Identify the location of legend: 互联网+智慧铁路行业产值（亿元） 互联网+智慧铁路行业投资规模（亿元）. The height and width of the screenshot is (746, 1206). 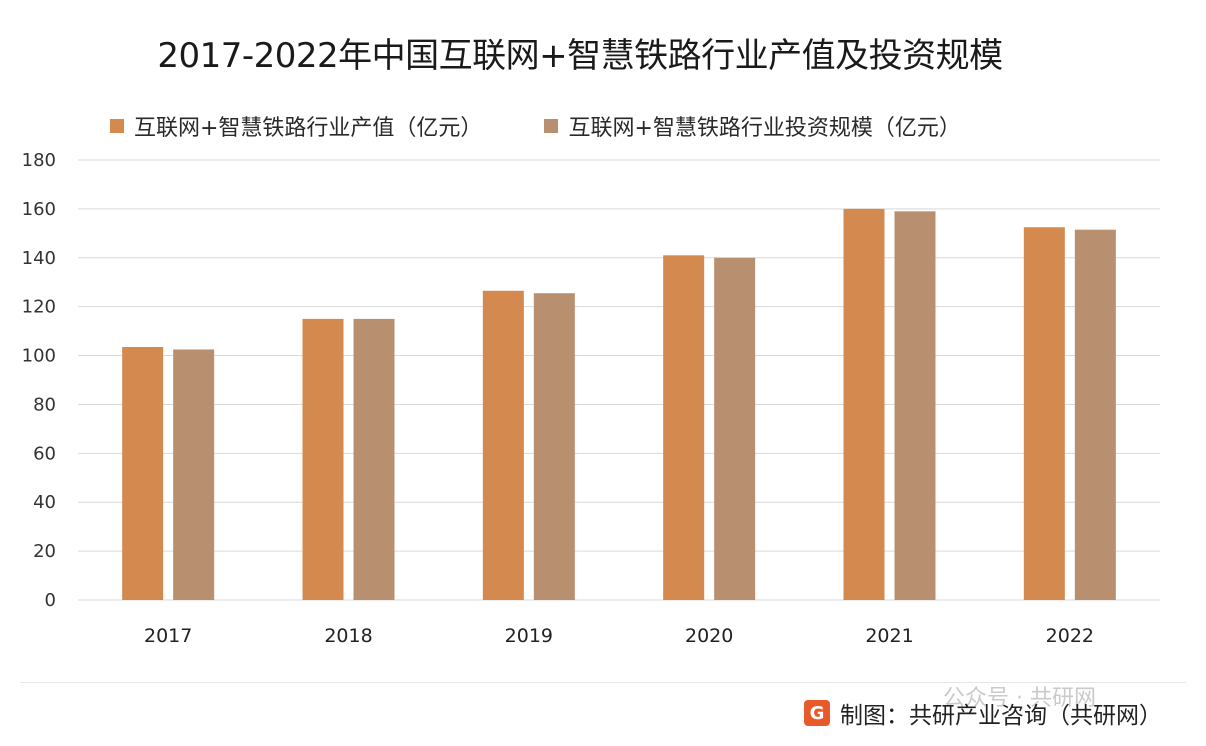
(628, 126).